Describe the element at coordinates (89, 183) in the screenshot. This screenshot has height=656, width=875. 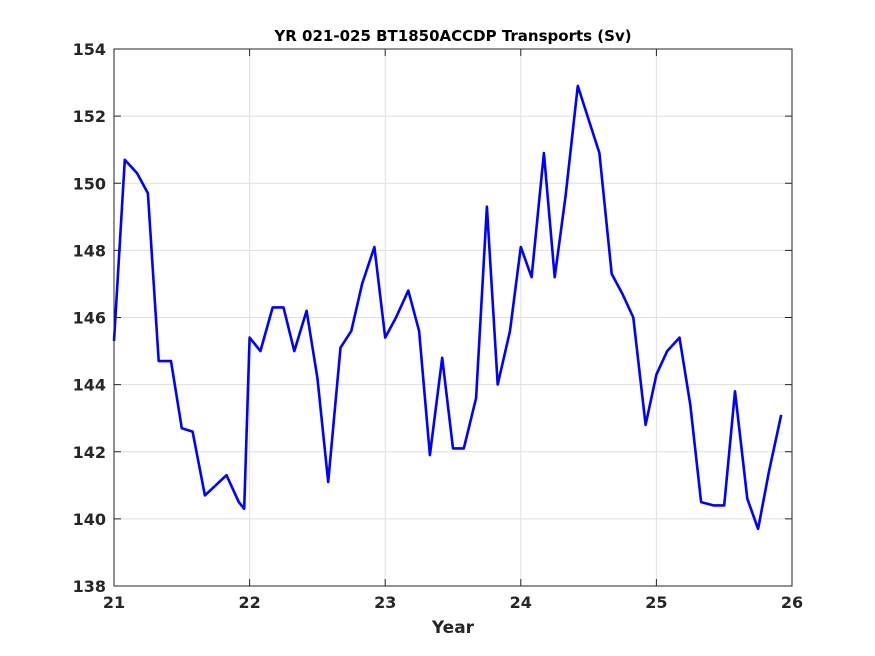
I see `y-tick-label: 150` at that location.